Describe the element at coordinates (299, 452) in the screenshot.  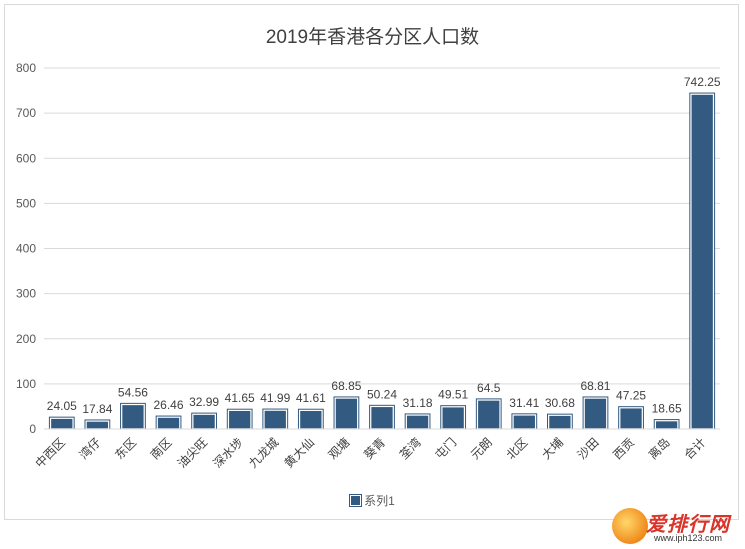
I see `x-tick-label: 黄大仙` at that location.